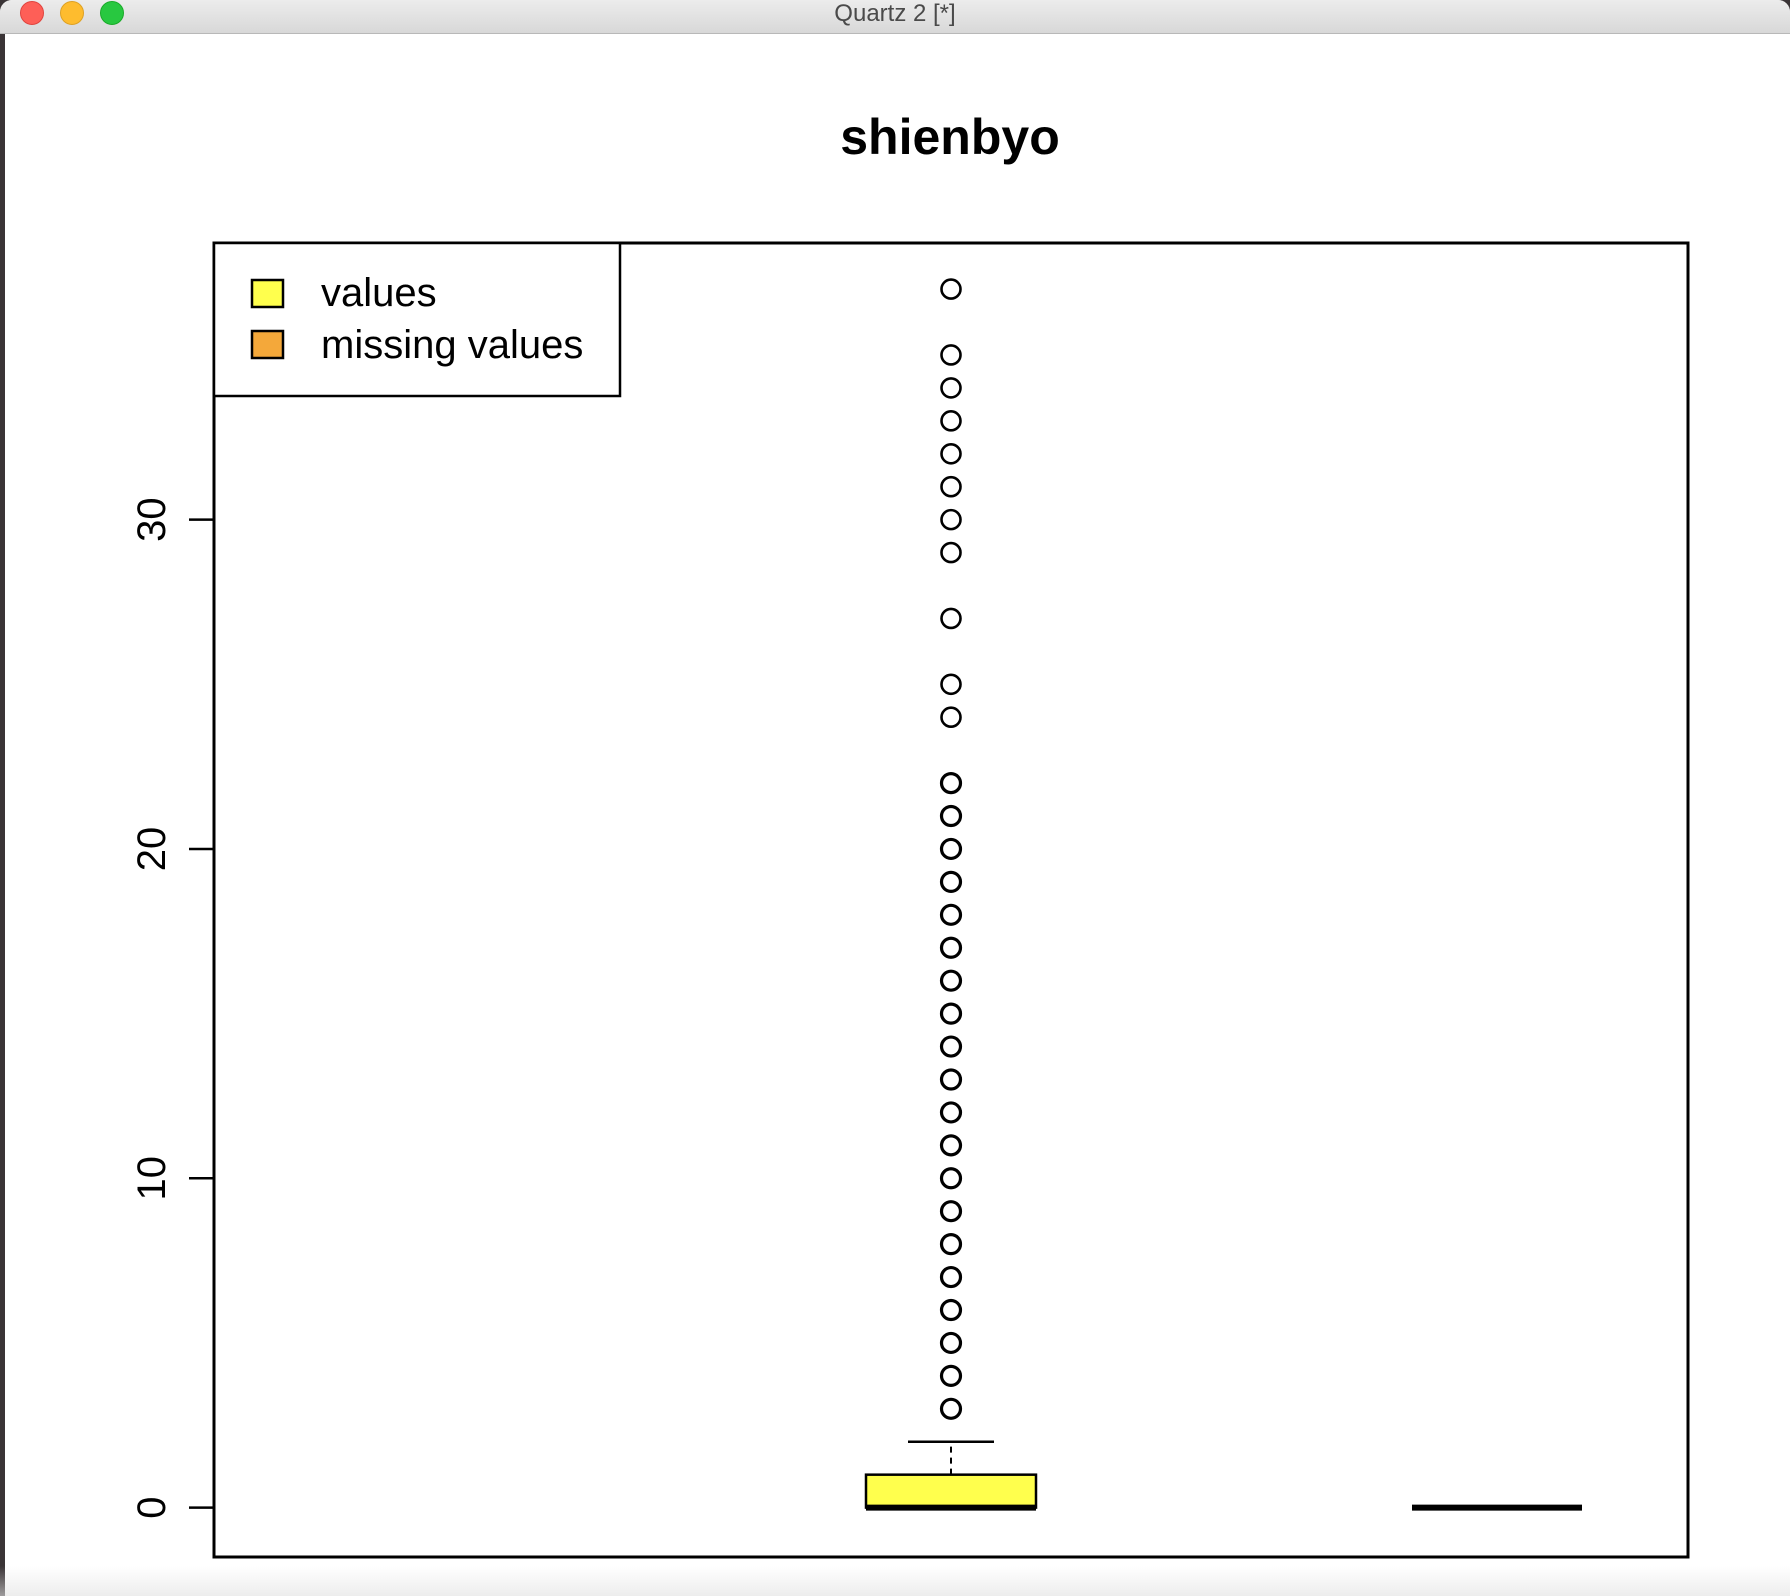 The height and width of the screenshot is (1596, 1790). I want to click on window-title: Quartz 2 [*], so click(895, 13).